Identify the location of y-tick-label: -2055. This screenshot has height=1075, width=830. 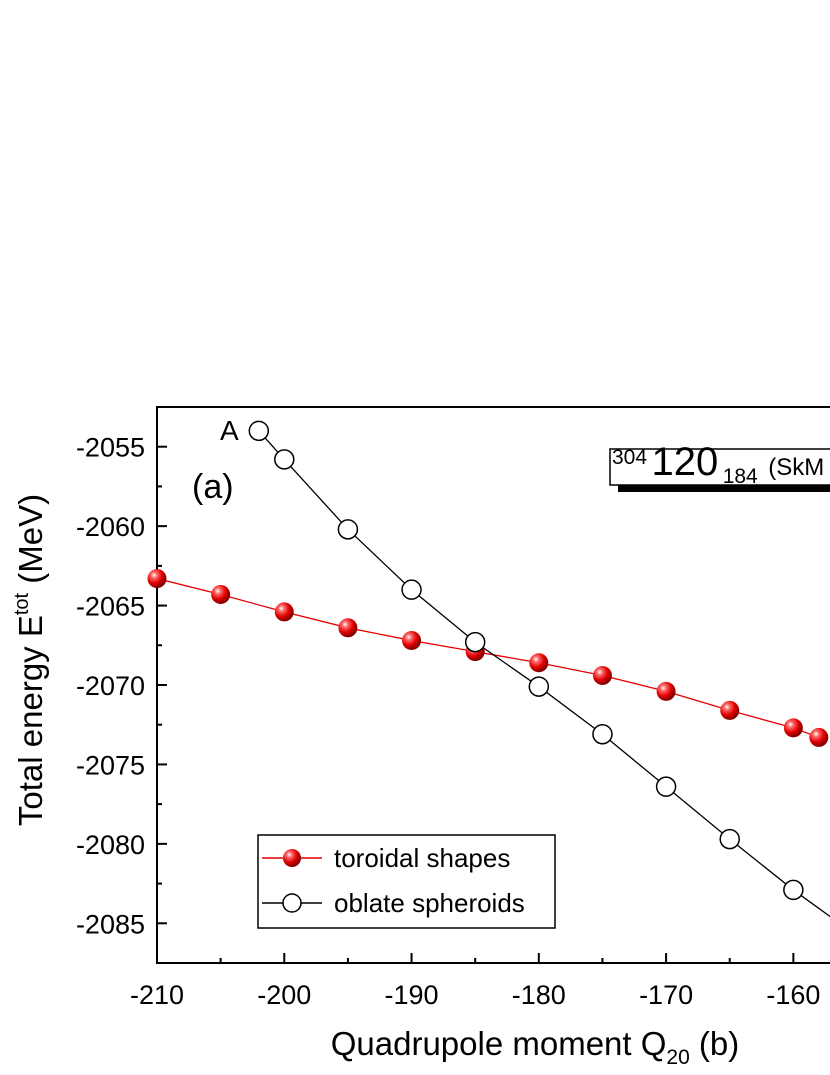
(110, 448).